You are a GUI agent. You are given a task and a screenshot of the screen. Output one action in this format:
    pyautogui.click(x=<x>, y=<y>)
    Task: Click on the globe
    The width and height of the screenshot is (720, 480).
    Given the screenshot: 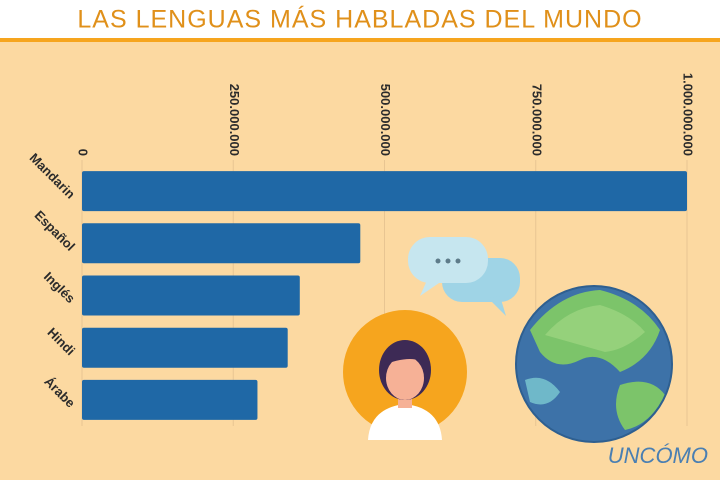 What is the action you would take?
    pyautogui.click(x=594, y=364)
    